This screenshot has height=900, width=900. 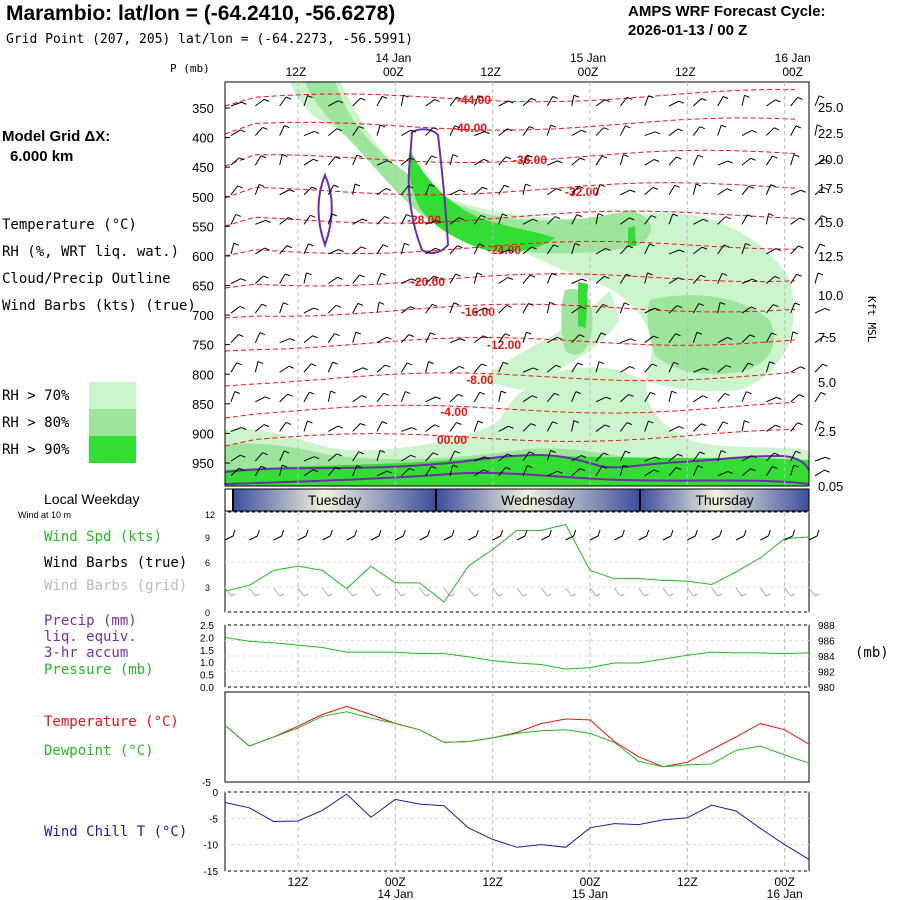 What do you see at coordinates (517, 831) in the screenshot?
I see `chill-panel-frame` at bounding box center [517, 831].